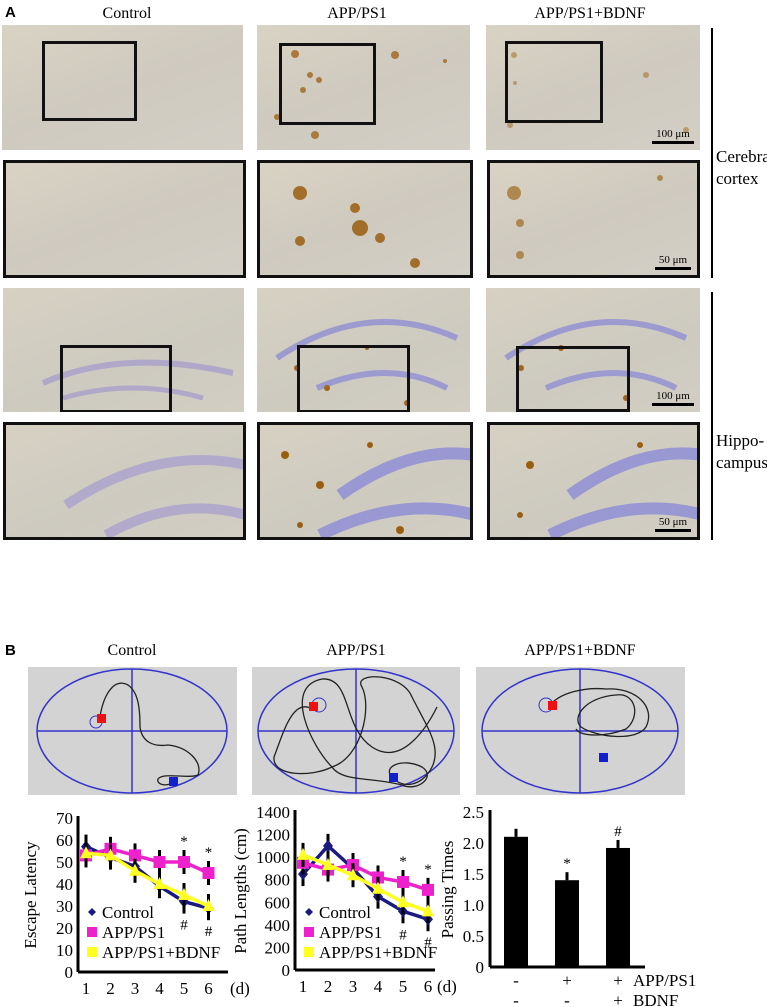  I want to click on cortex-inset-app-ps1-bdnf: 50 μm, so click(593, 219).